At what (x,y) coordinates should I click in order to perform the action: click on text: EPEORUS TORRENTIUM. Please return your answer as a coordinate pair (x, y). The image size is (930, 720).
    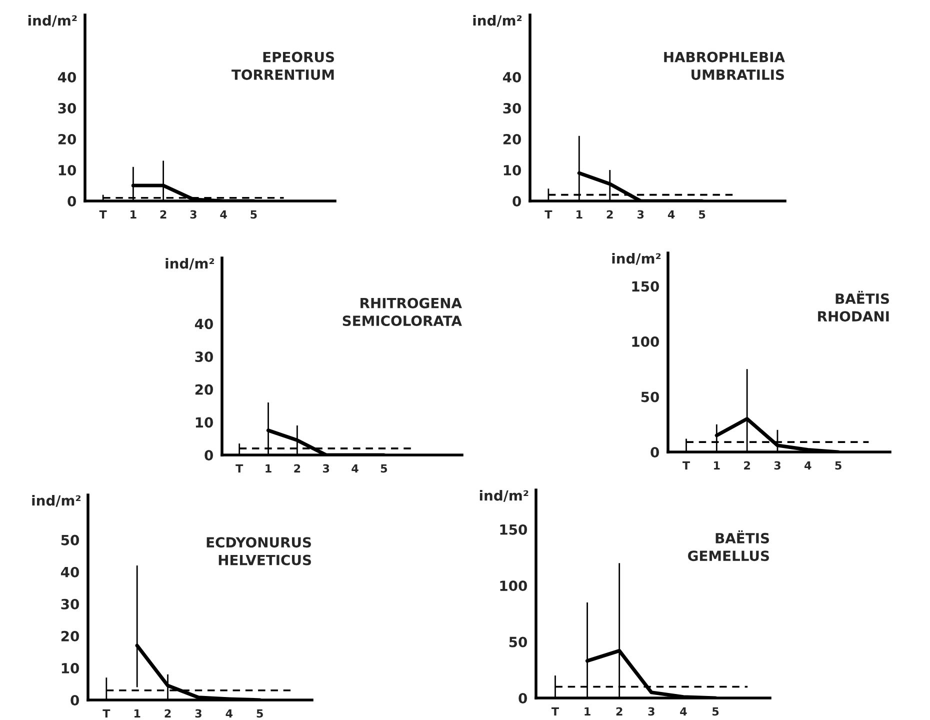
    Looking at the image, I should click on (283, 66).